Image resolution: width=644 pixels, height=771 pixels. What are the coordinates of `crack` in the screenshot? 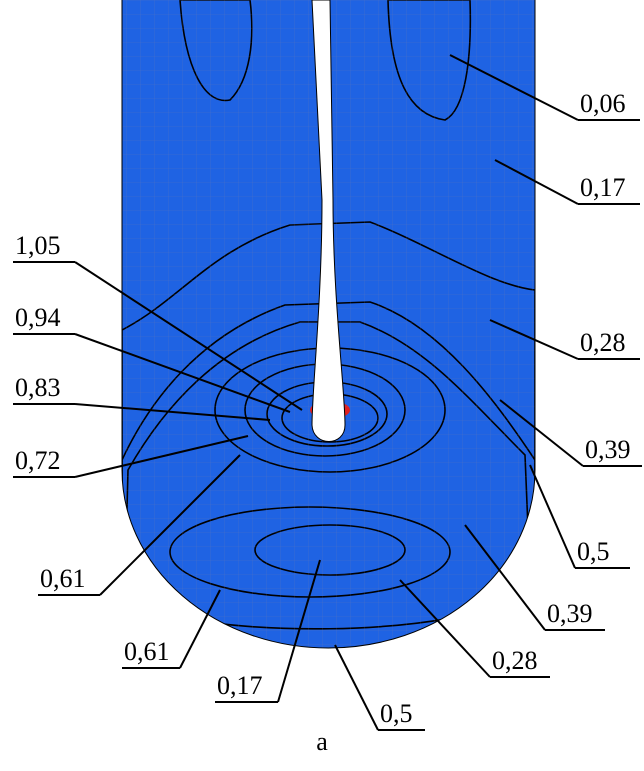 It's located at (328, 221).